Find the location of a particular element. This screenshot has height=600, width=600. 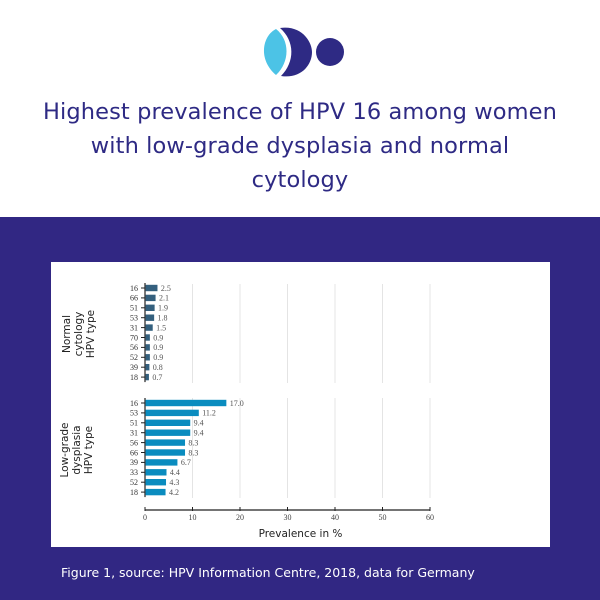

data-label: 11.2 is located at coordinates (209, 413).